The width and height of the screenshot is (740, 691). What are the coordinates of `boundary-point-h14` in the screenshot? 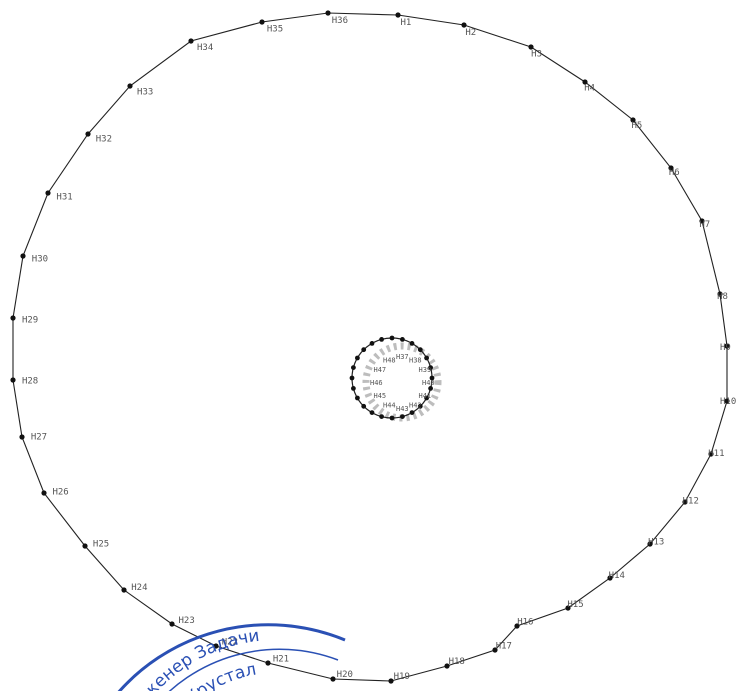 It's located at (610, 578).